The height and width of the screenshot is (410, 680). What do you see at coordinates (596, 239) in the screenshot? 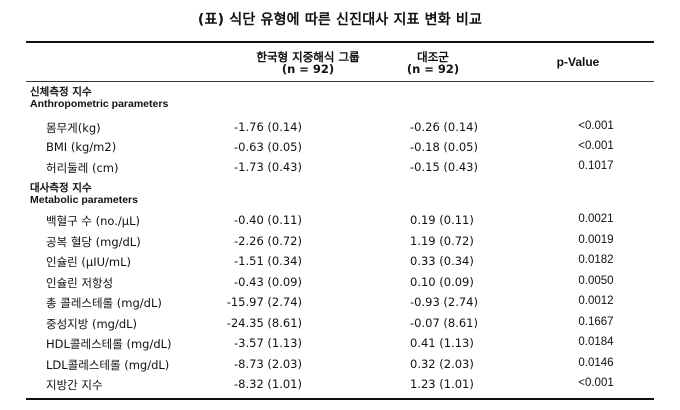
I see `p-value: 0.0019` at bounding box center [596, 239].